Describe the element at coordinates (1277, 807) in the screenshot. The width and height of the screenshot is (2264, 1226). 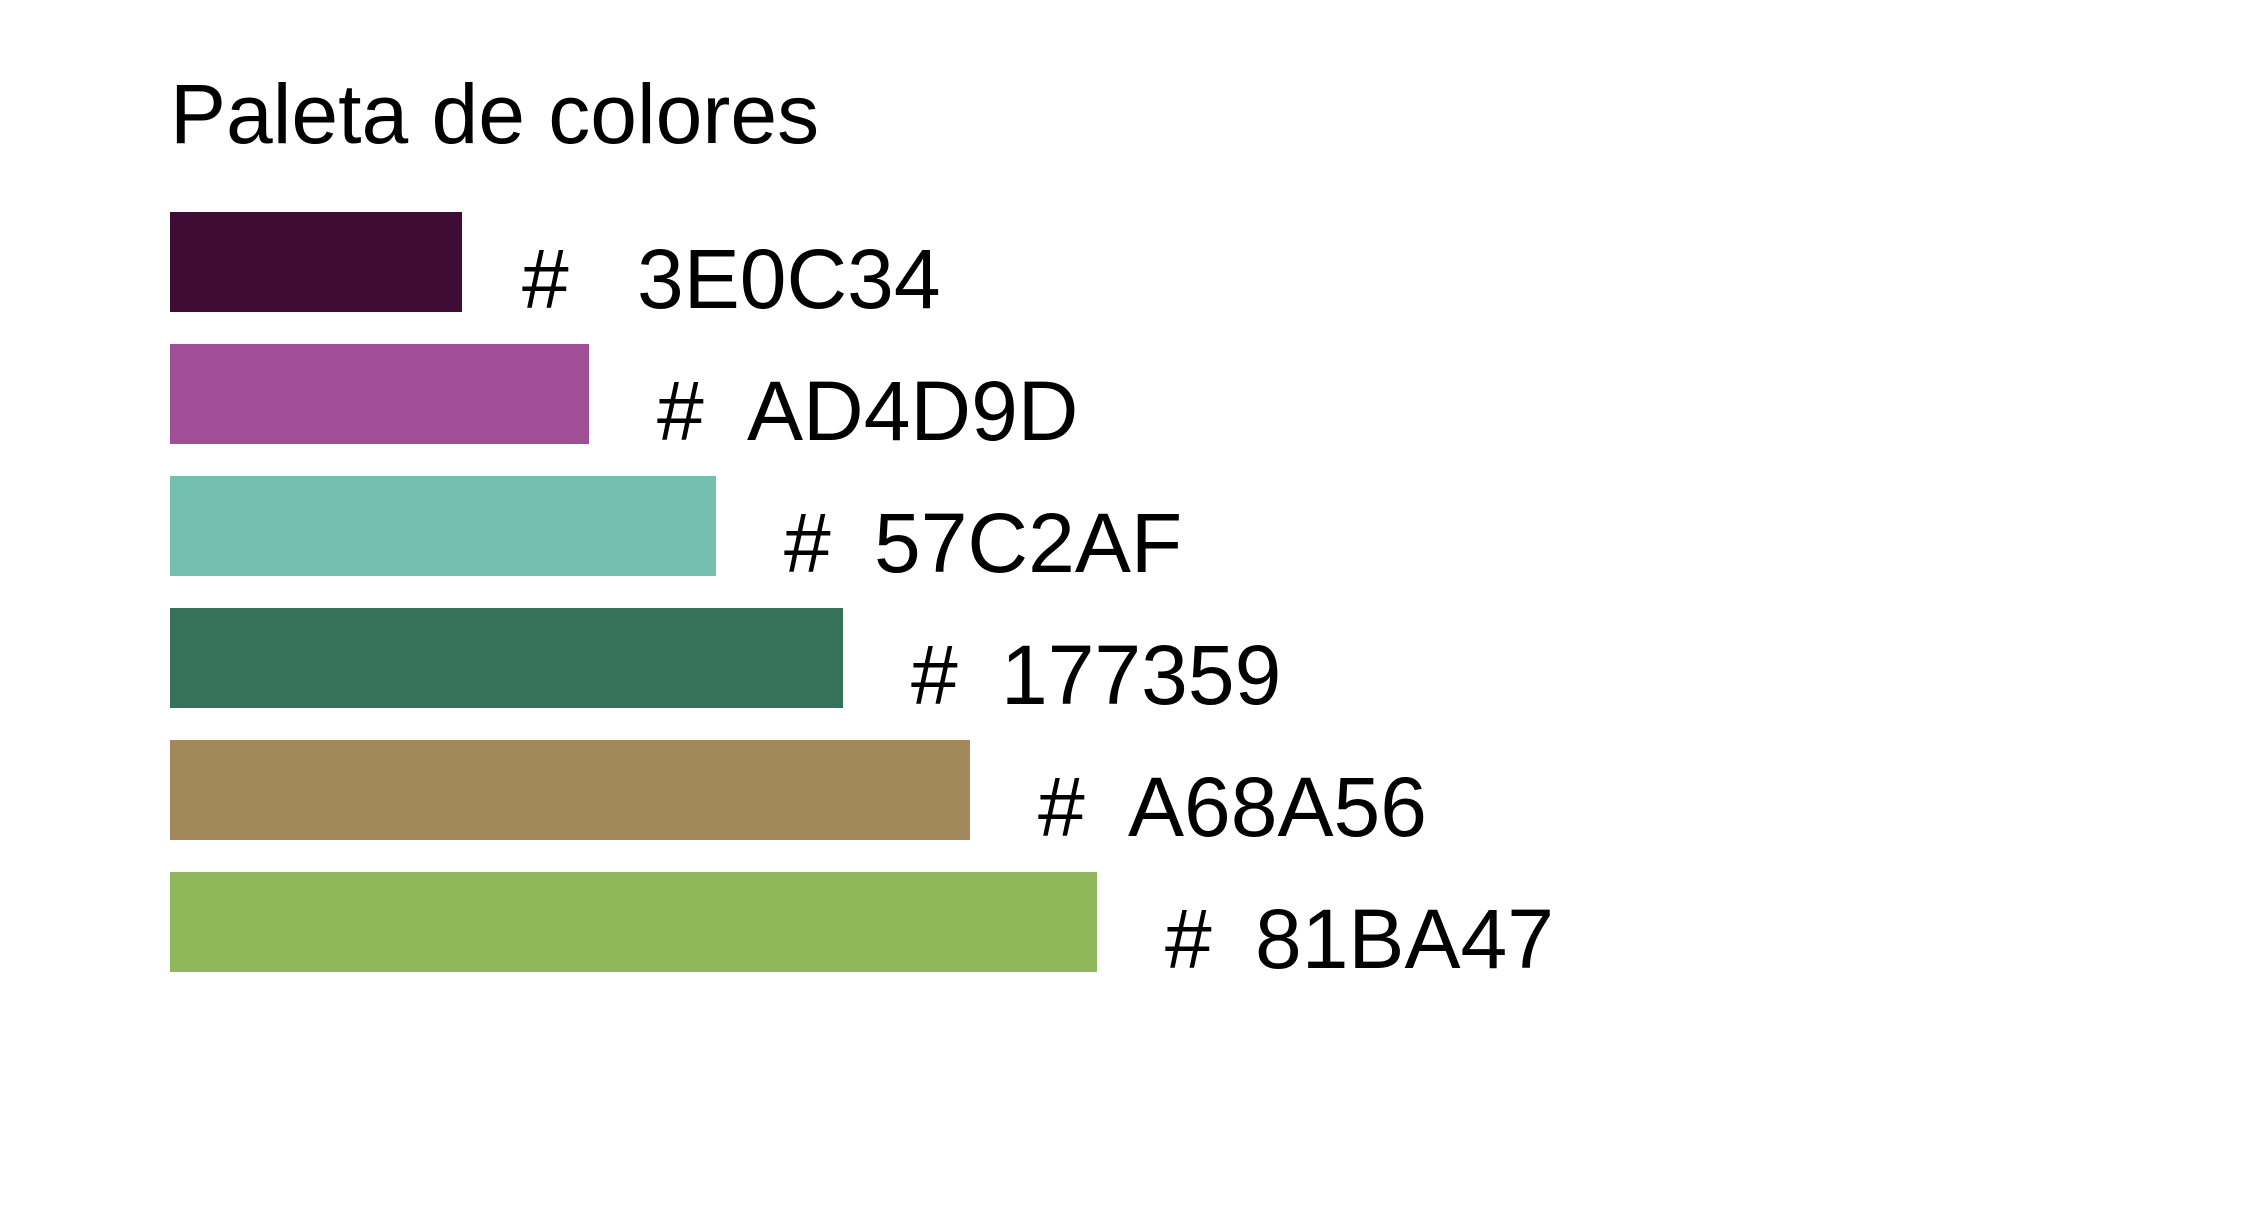
I see `hex-code-label: A68A56` at that location.